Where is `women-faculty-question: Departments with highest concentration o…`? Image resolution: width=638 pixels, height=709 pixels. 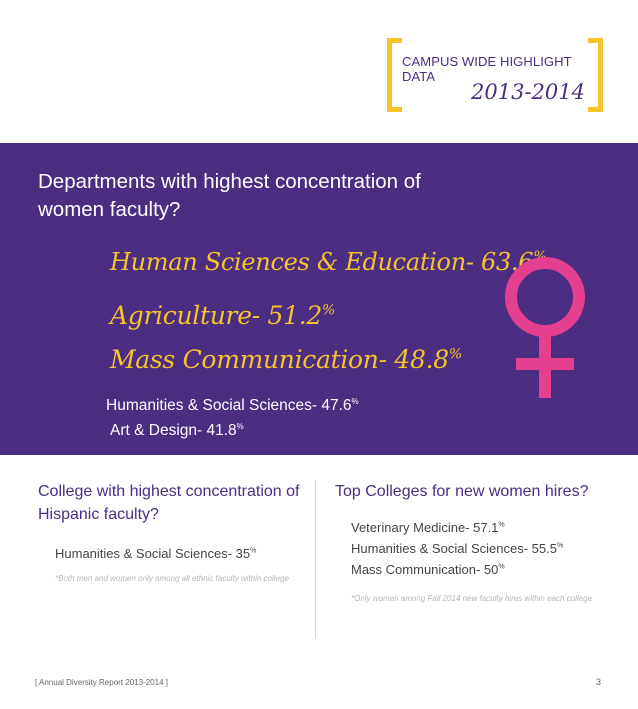 women-faculty-question: Departments with highest concentration o… is located at coordinates (229, 195).